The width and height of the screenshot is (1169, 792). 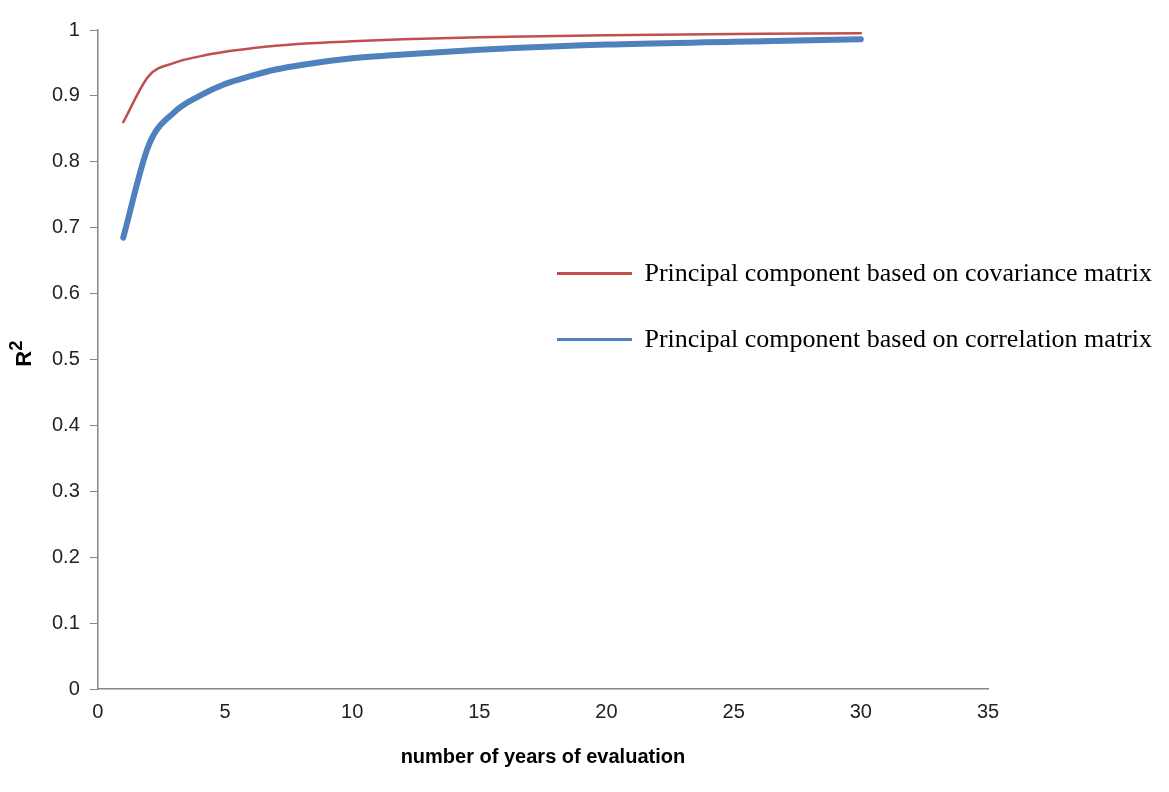 What do you see at coordinates (988, 710) in the screenshot?
I see `x-tick-label: 35` at bounding box center [988, 710].